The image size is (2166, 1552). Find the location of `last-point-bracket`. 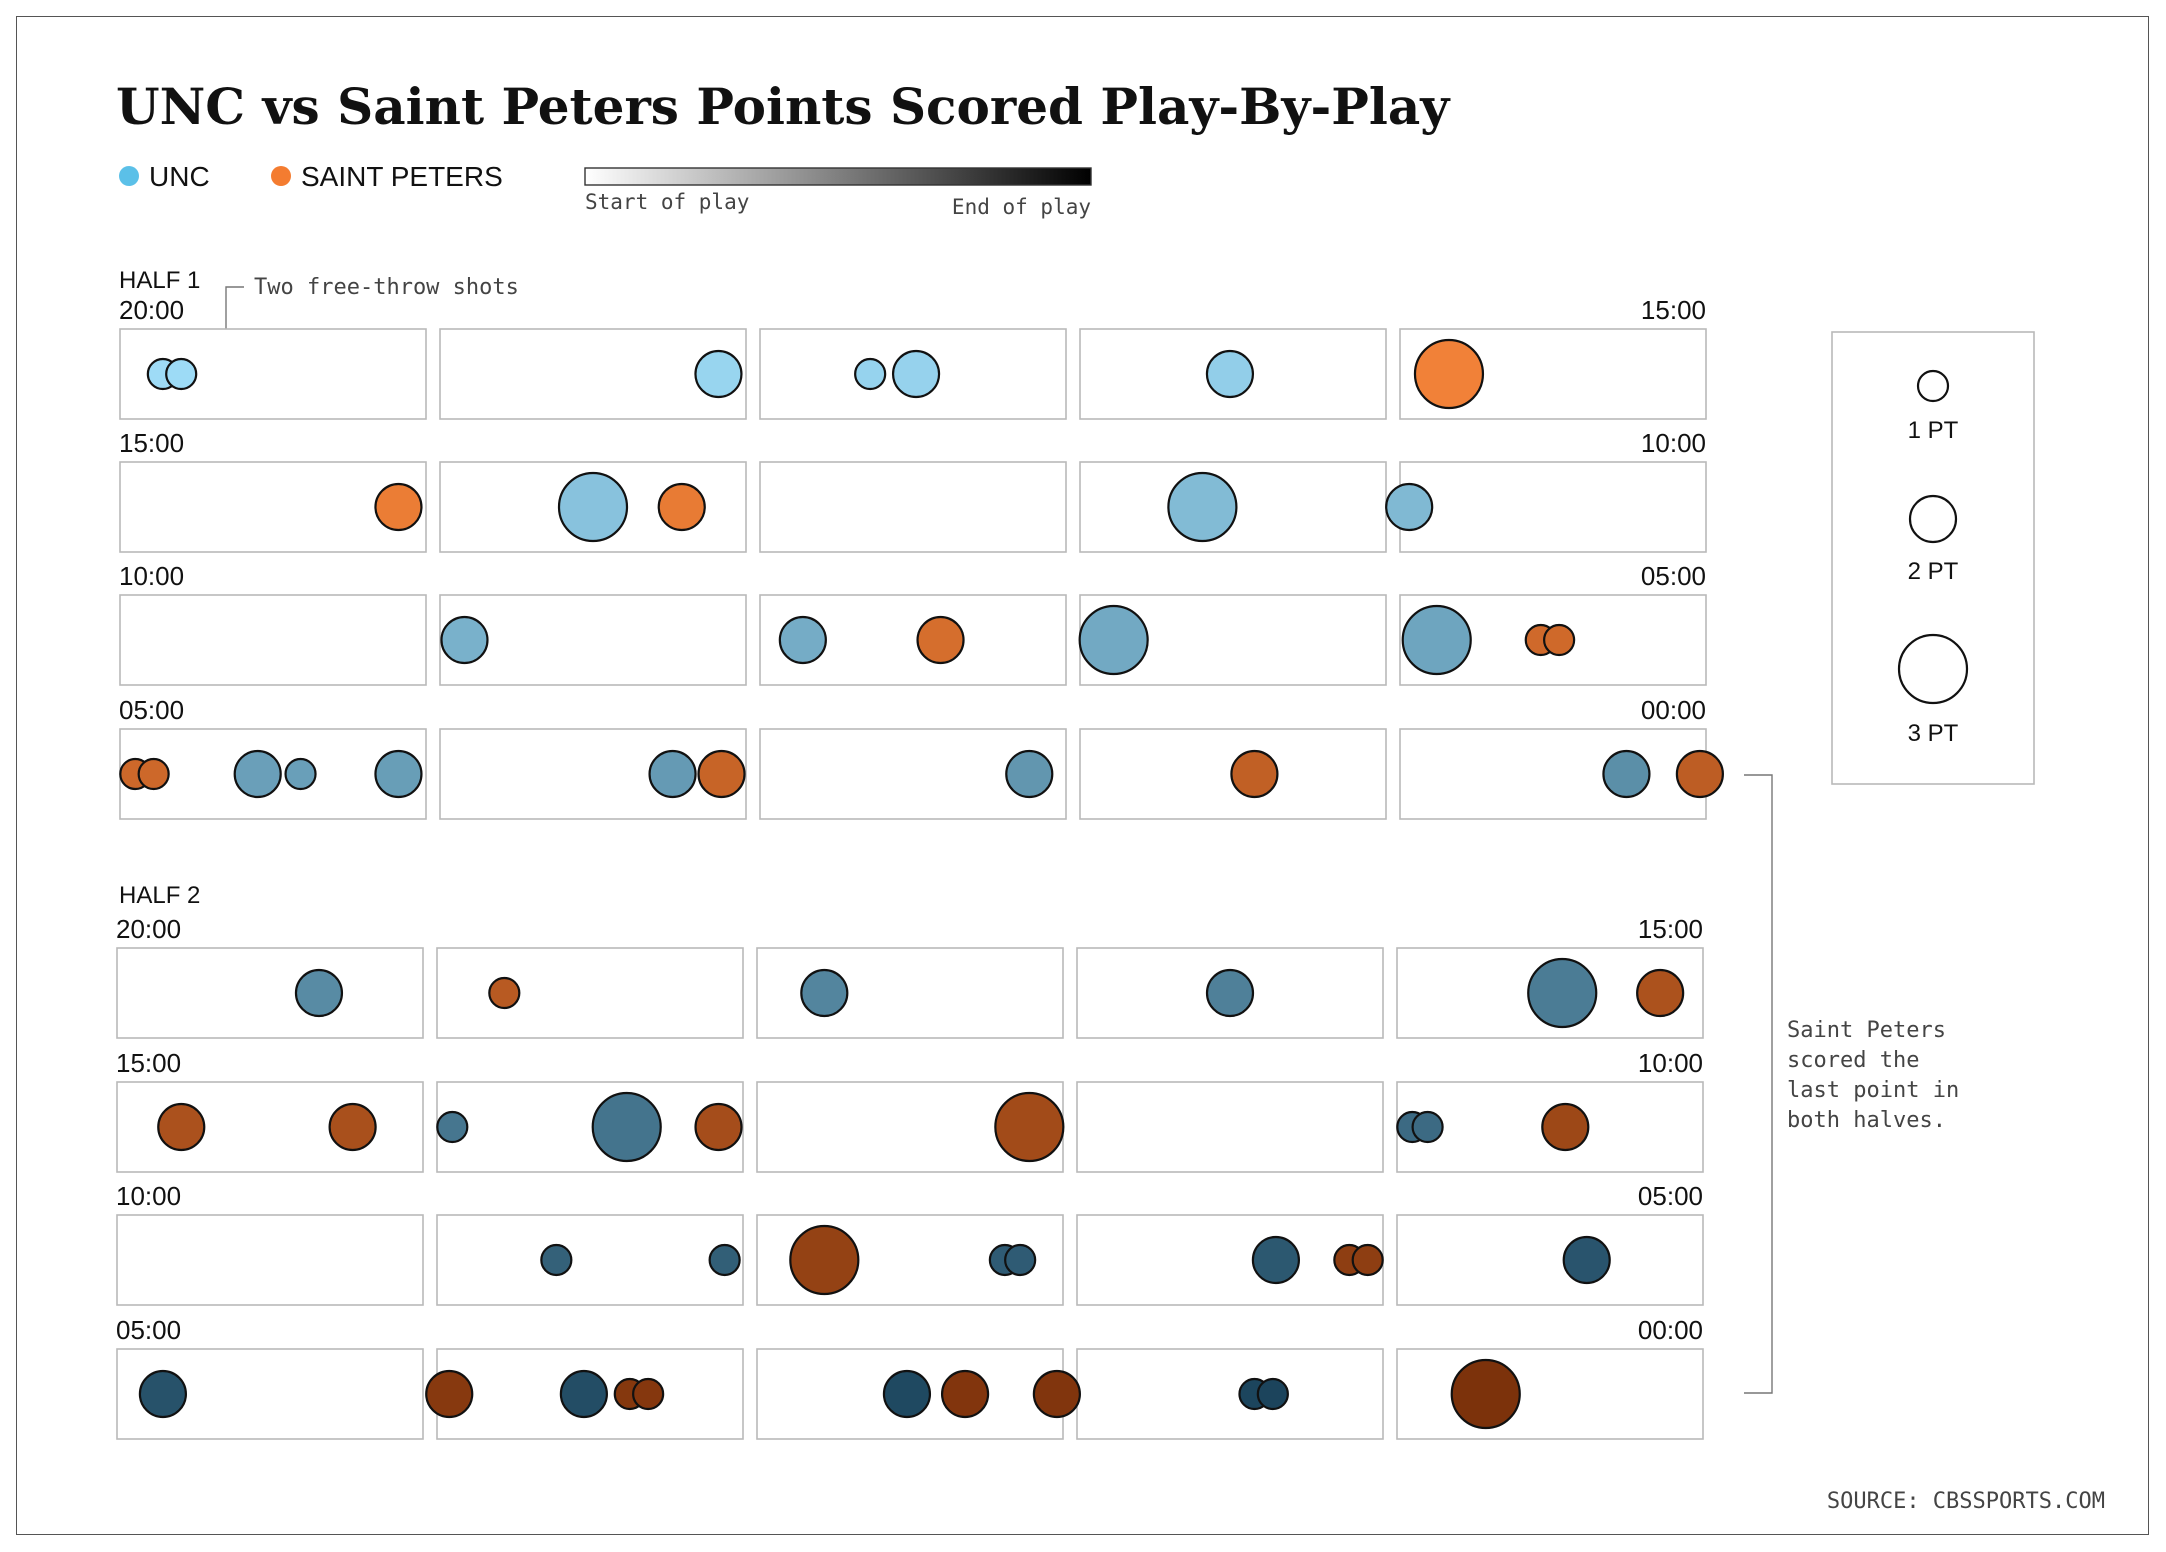

last-point-bracket is located at coordinates (1758, 1084).